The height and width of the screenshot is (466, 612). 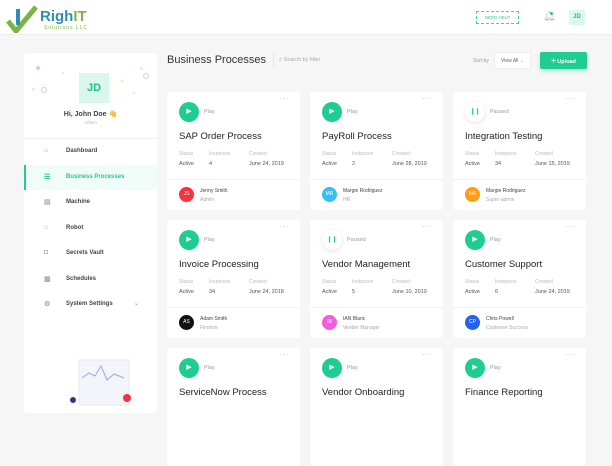 What do you see at coordinates (223, 392) in the screenshot?
I see `process-title: ServiceNow Process` at bounding box center [223, 392].